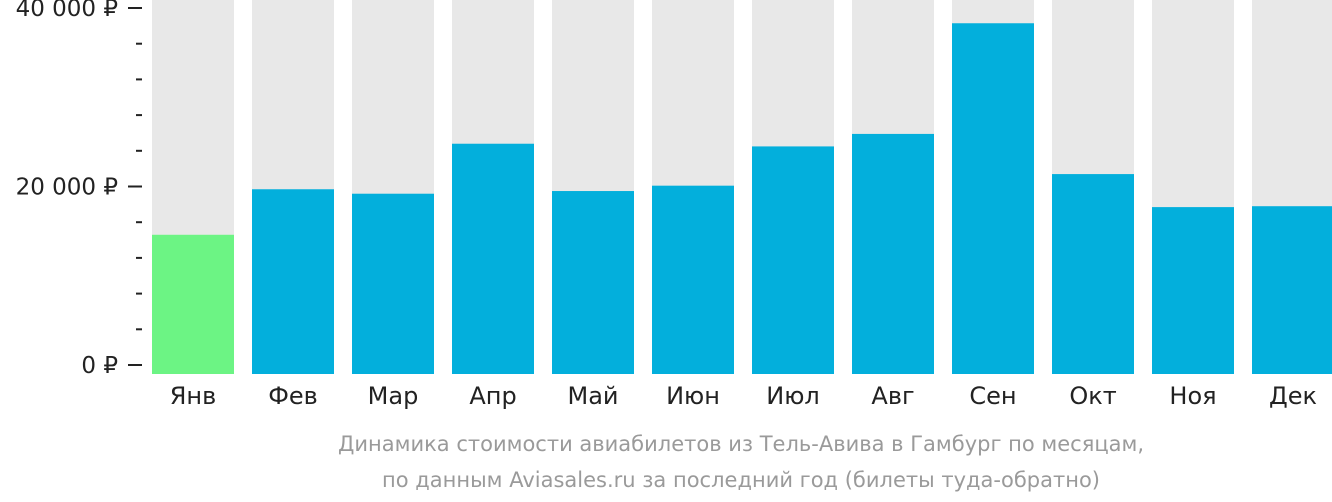 The image size is (1332, 502). I want to click on x-tick-label: Июл, so click(793, 396).